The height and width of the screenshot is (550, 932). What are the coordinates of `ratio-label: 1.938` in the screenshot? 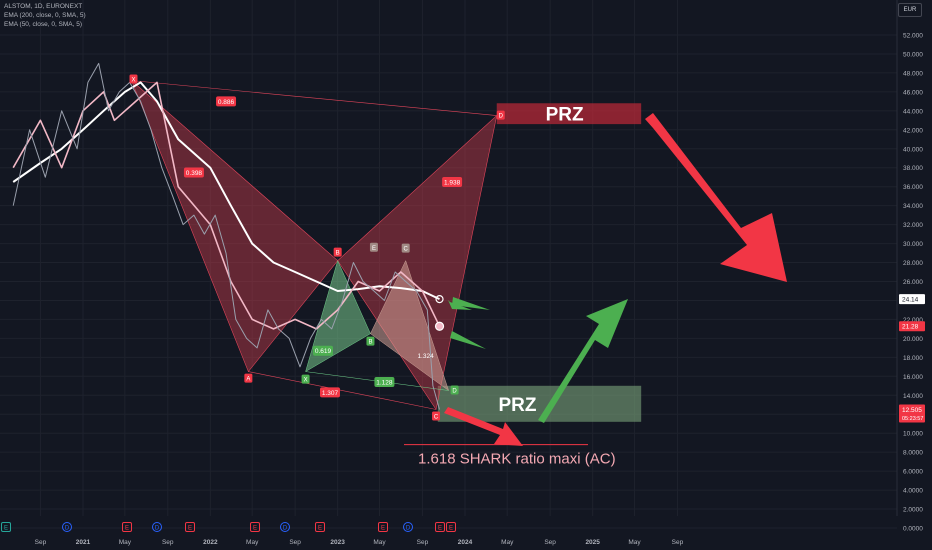 It's located at (452, 182).